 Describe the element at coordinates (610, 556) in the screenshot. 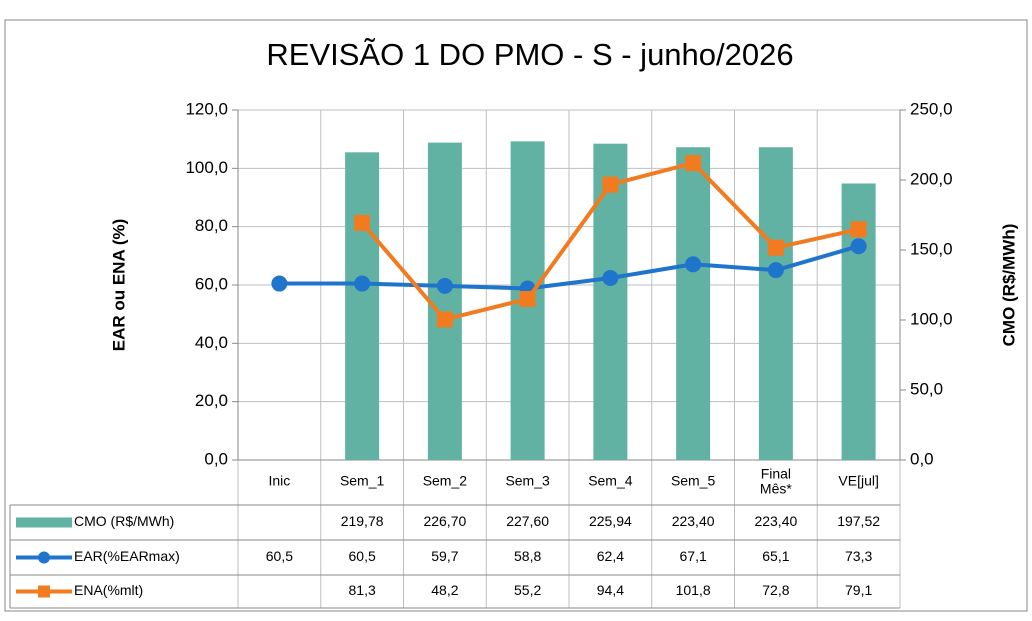

I see `table-value: 62,4` at that location.